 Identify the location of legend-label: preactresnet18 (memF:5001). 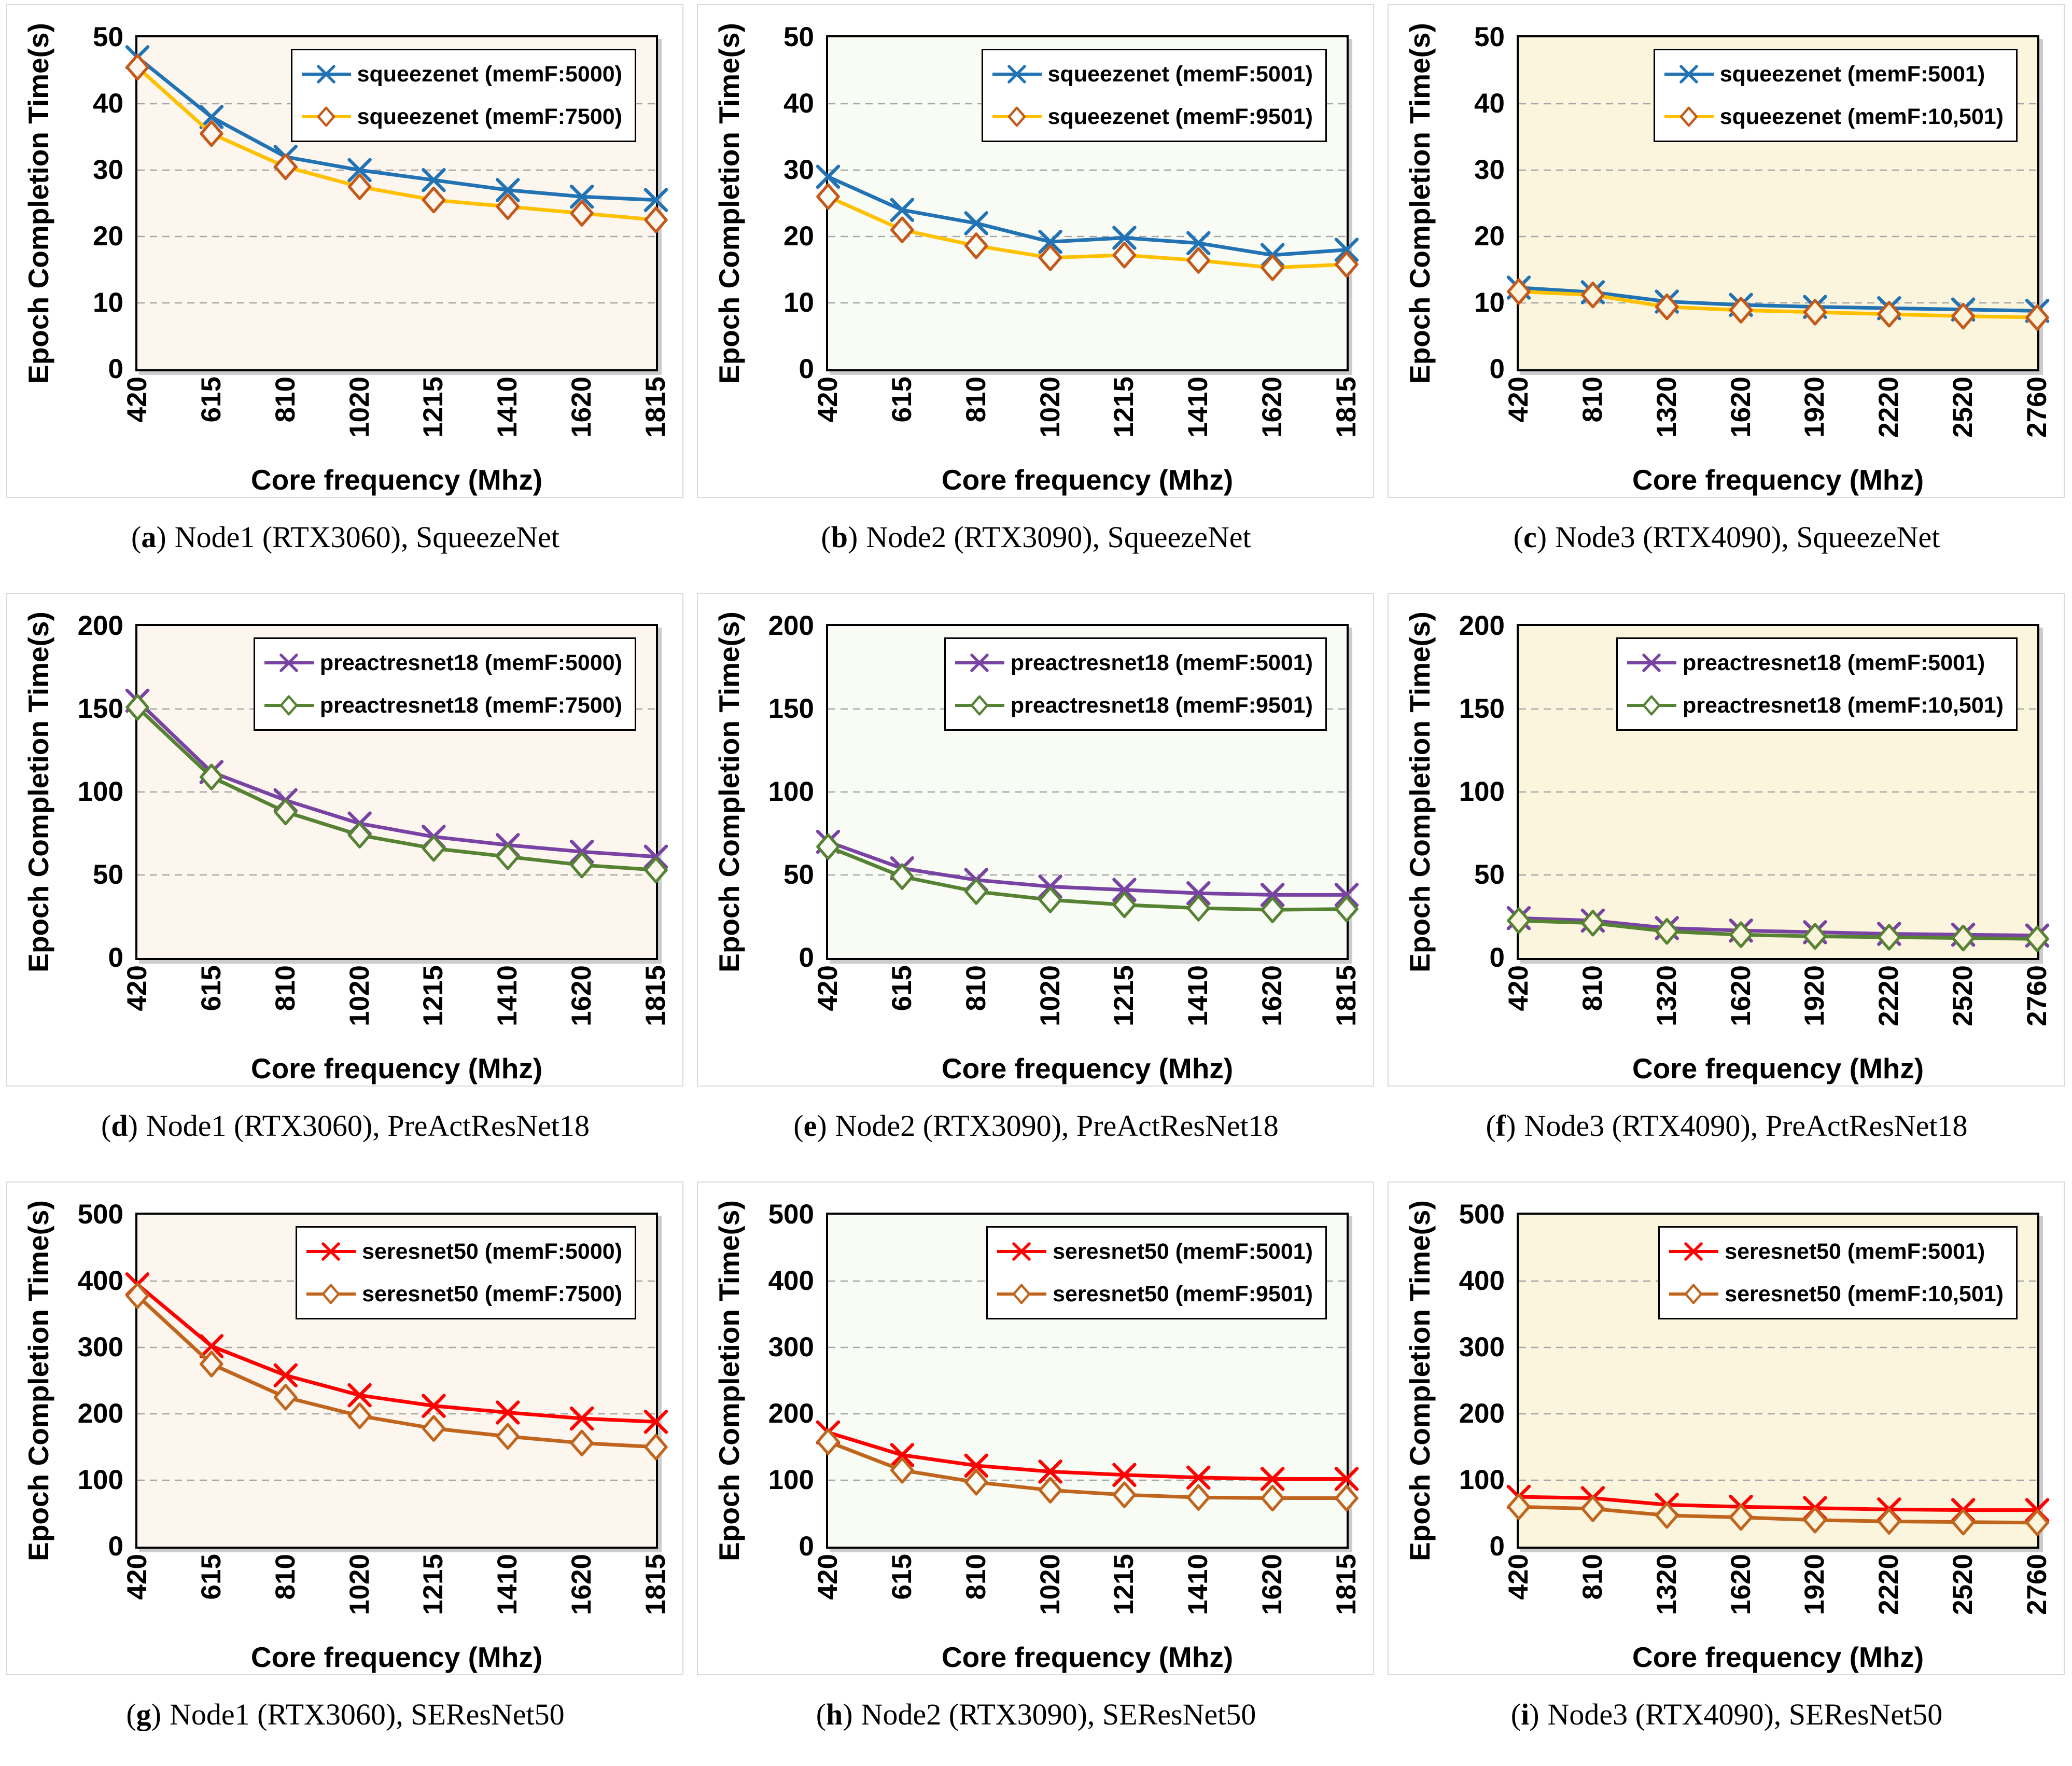
(1161, 662).